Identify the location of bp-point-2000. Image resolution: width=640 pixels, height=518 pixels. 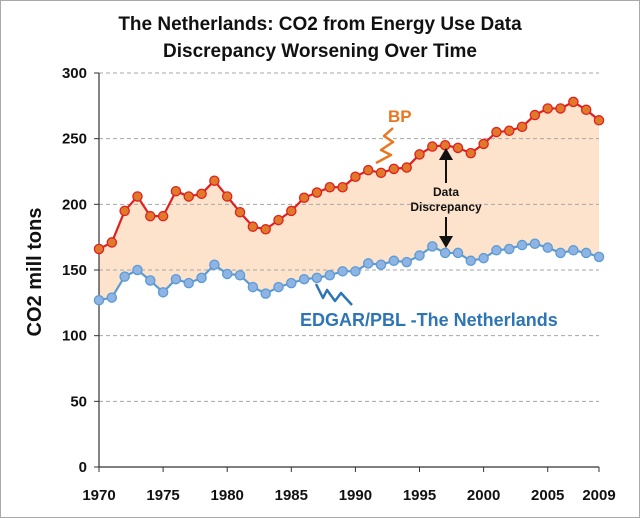
(483, 144).